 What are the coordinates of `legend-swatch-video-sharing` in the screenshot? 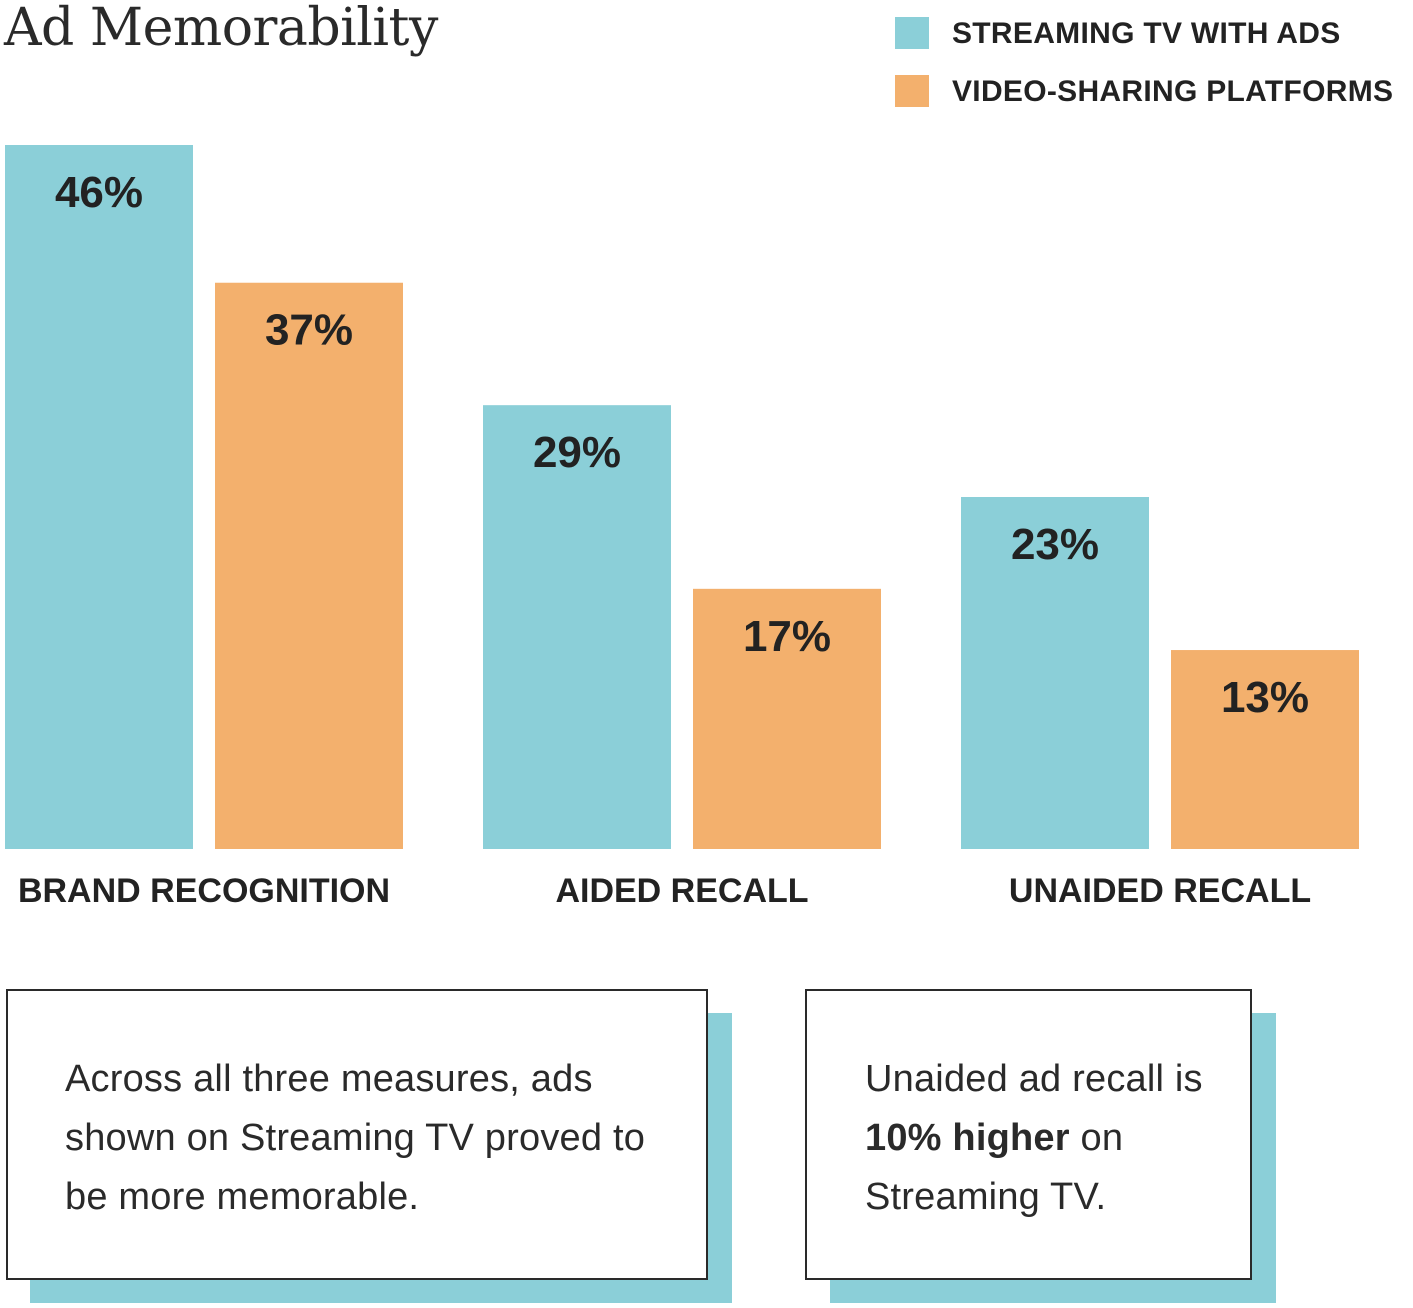 It's located at (912, 91).